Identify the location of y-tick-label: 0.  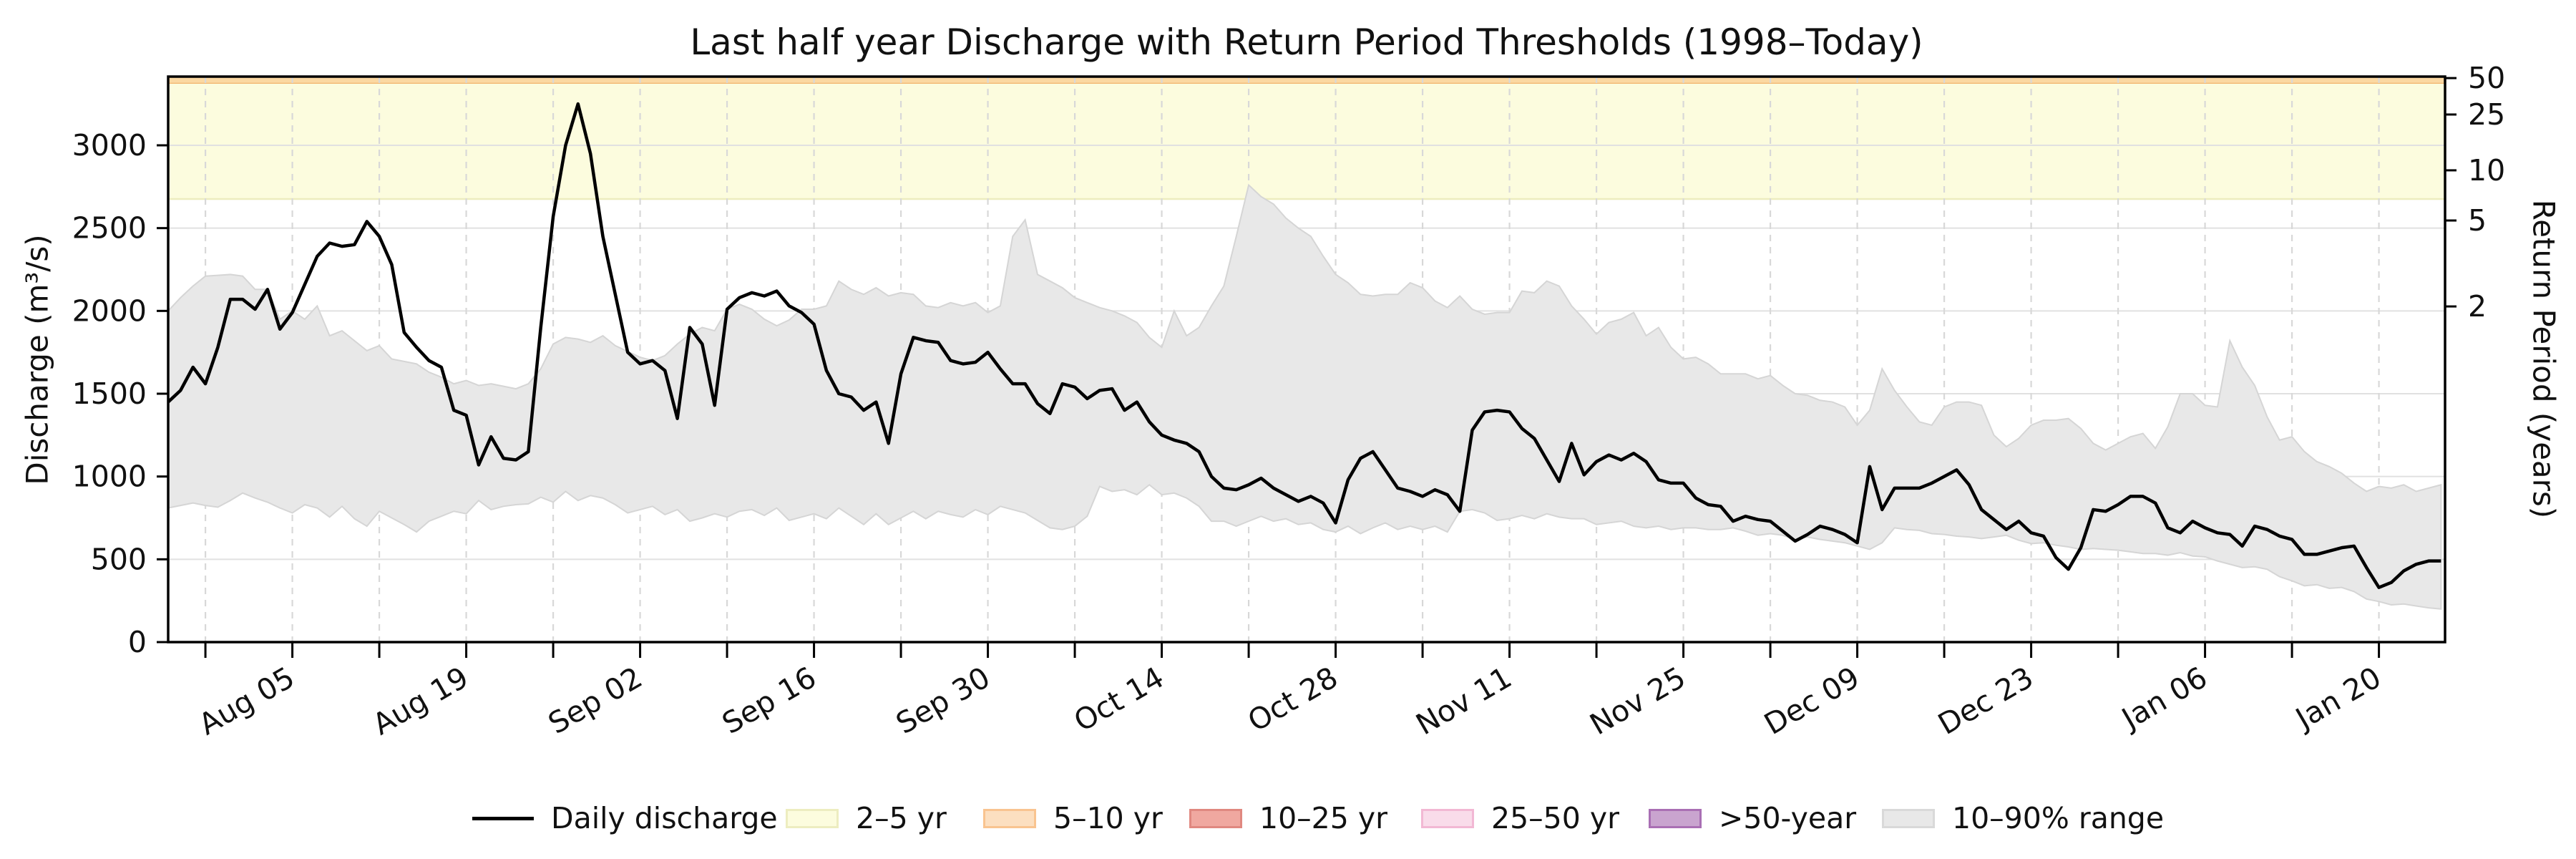
(137, 642).